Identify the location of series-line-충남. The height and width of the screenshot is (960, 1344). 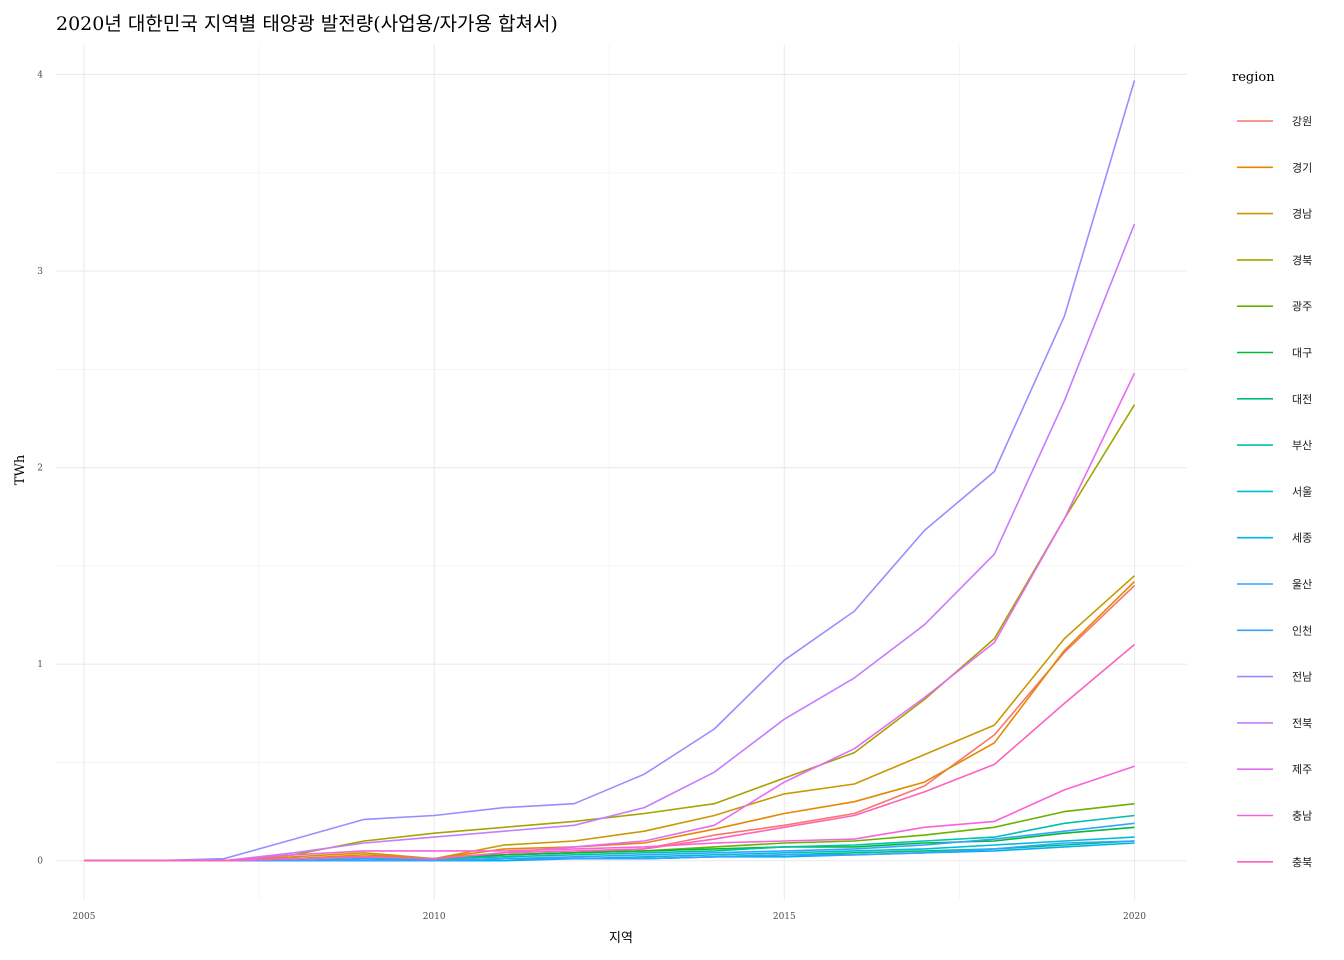
(609, 813).